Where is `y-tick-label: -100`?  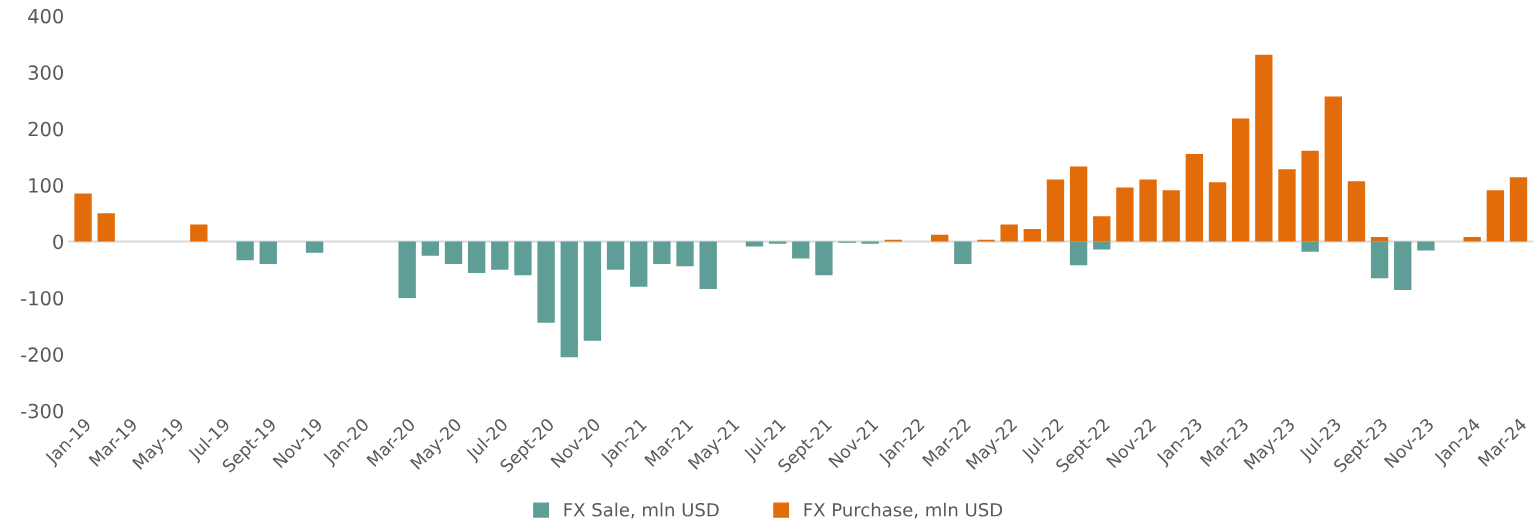 y-tick-label: -100 is located at coordinates (42, 298).